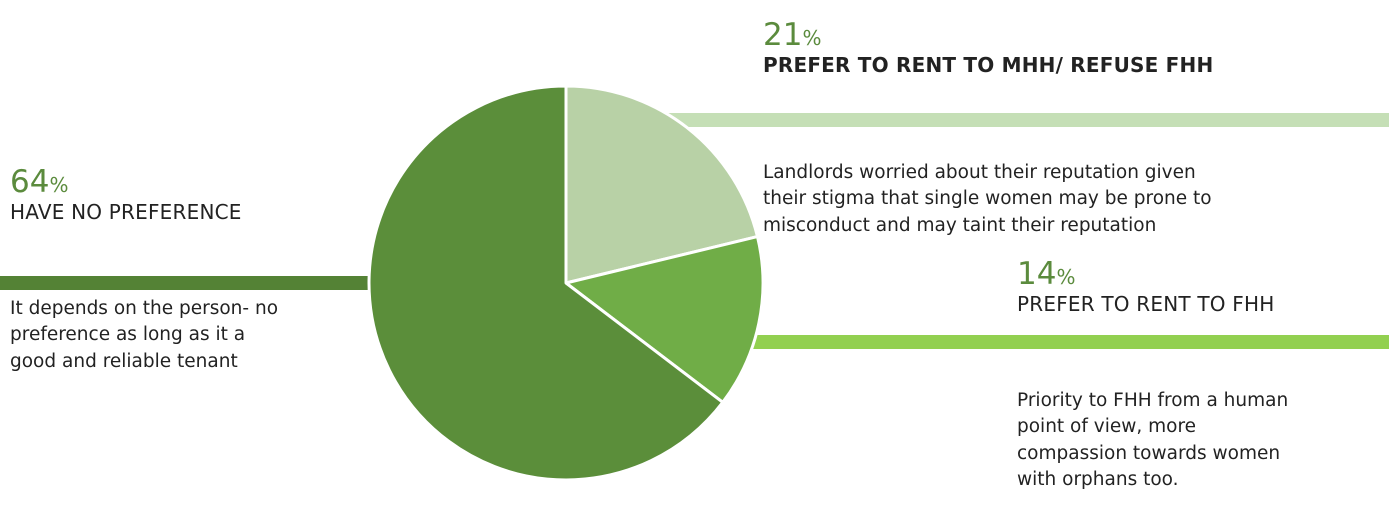 The image size is (1389, 509). What do you see at coordinates (126, 182) in the screenshot?
I see `none-percent: 64%` at bounding box center [126, 182].